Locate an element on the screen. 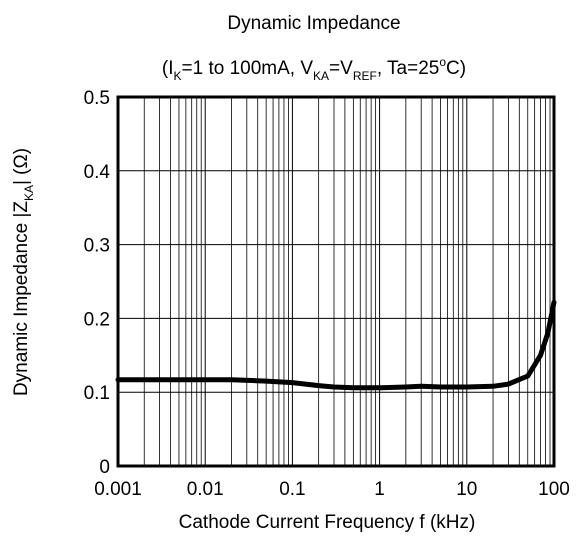  y-tick-label: 0.5 is located at coordinates (97, 98).